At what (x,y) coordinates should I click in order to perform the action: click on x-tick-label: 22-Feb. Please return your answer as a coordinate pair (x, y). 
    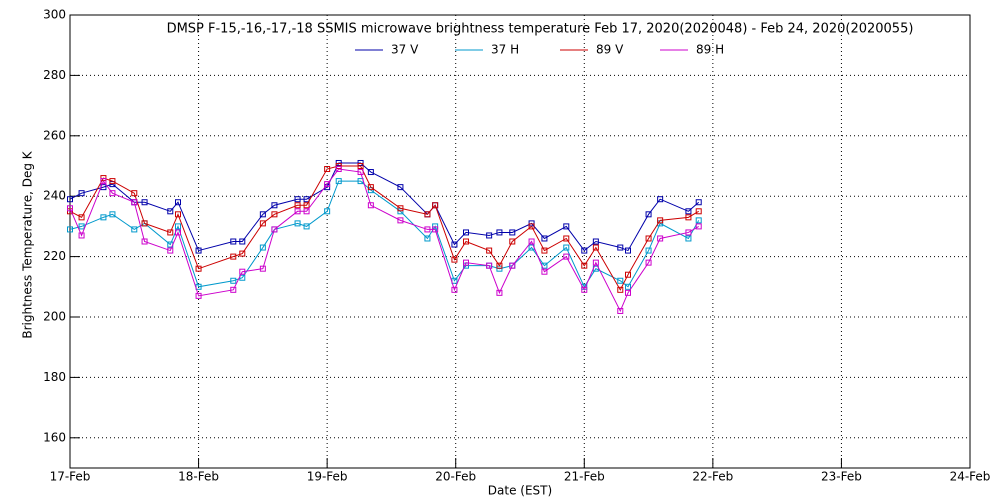
    Looking at the image, I should click on (712, 477).